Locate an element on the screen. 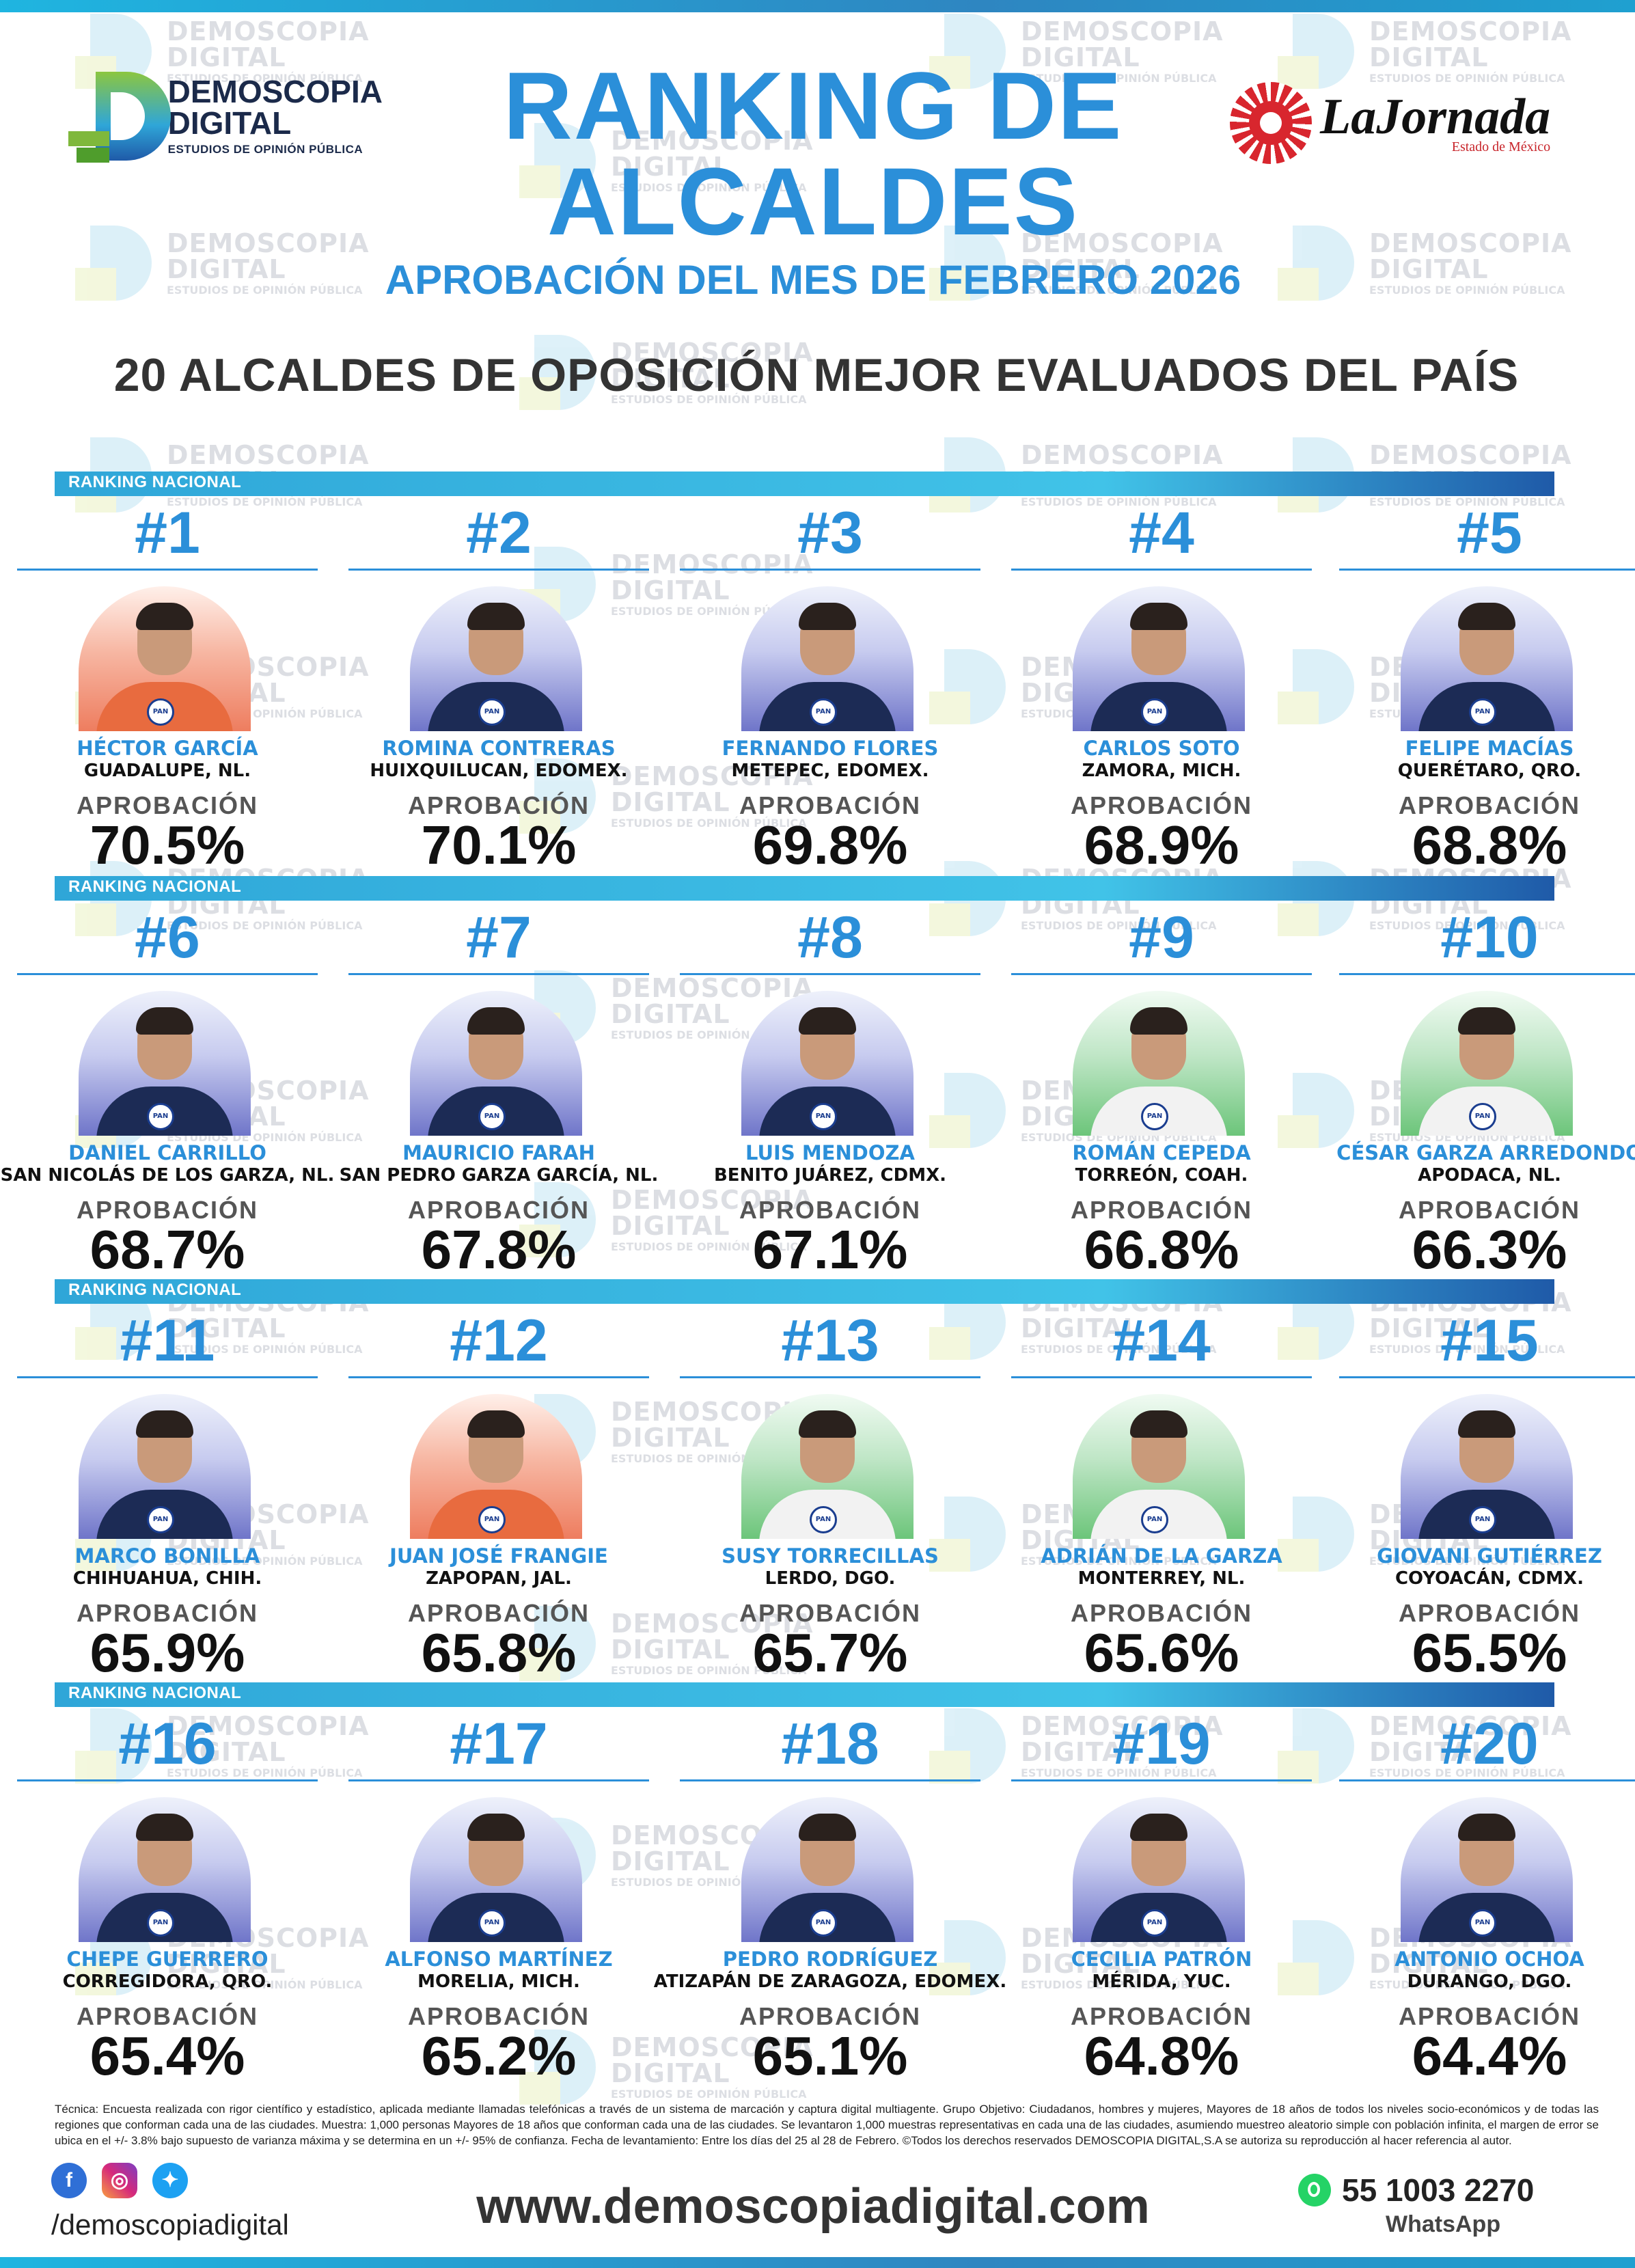 The height and width of the screenshot is (2268, 1635). mayor-name: MARCO BONILLA is located at coordinates (167, 1556).